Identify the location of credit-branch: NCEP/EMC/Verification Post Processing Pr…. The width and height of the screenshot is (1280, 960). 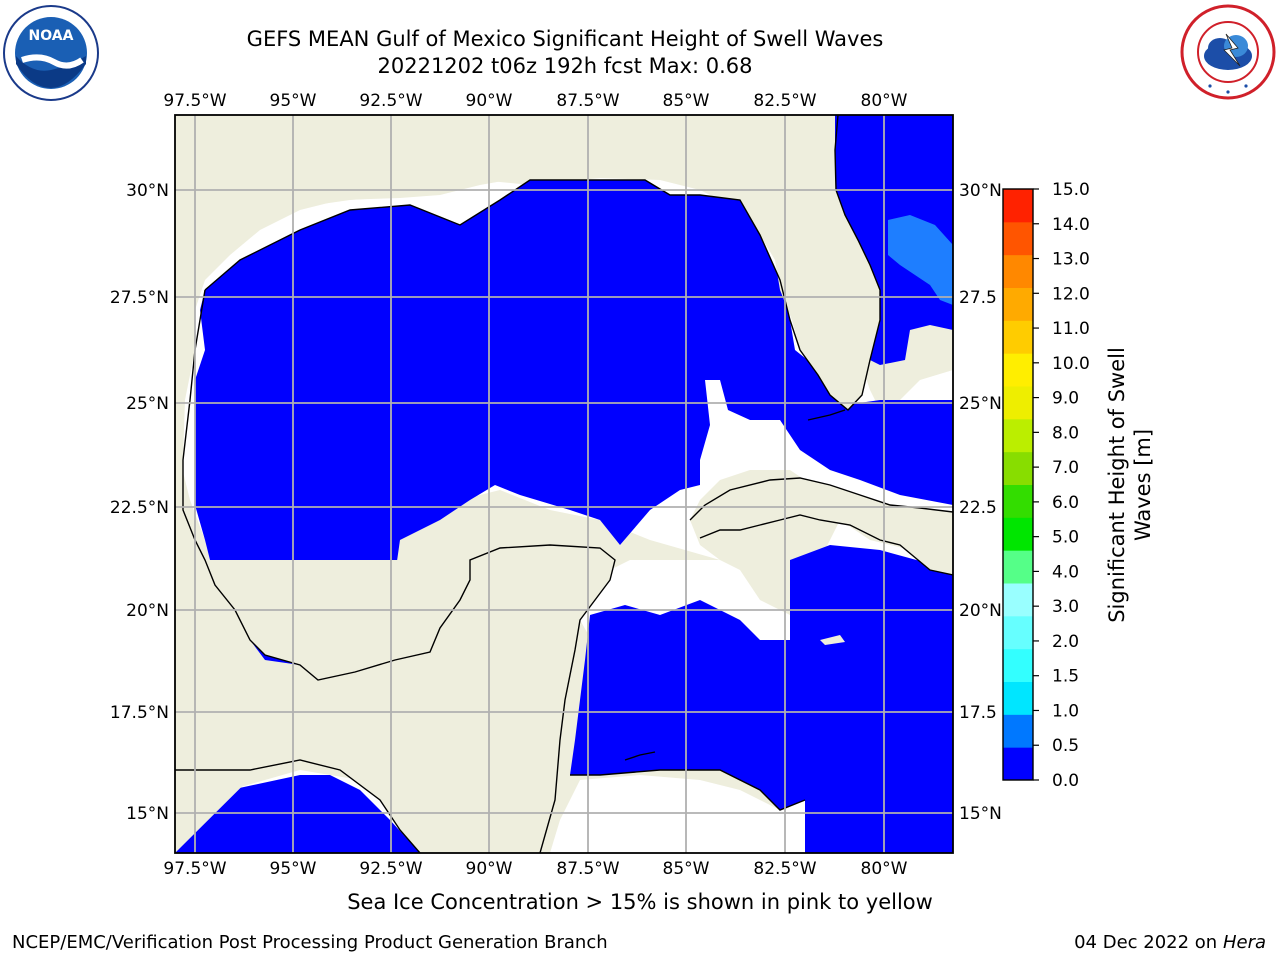
(310, 942).